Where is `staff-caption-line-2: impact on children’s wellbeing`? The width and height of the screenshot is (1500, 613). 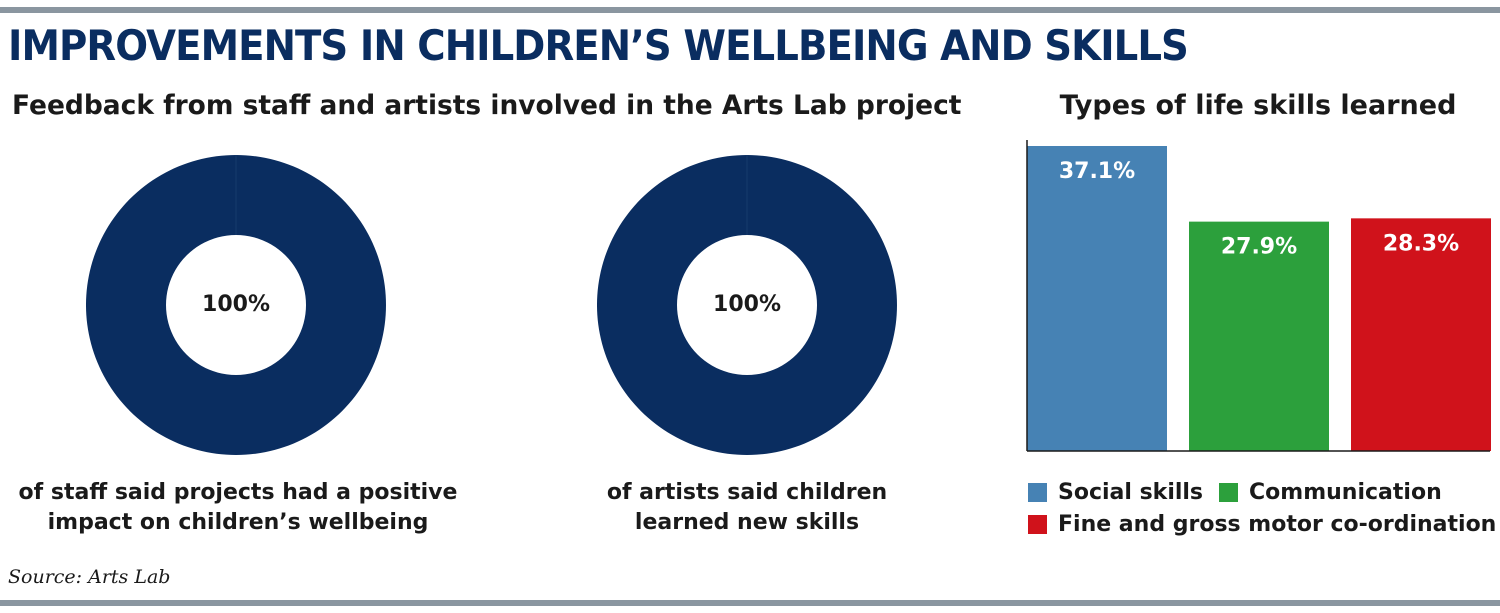 staff-caption-line-2: impact on children’s wellbeing is located at coordinates (238, 522).